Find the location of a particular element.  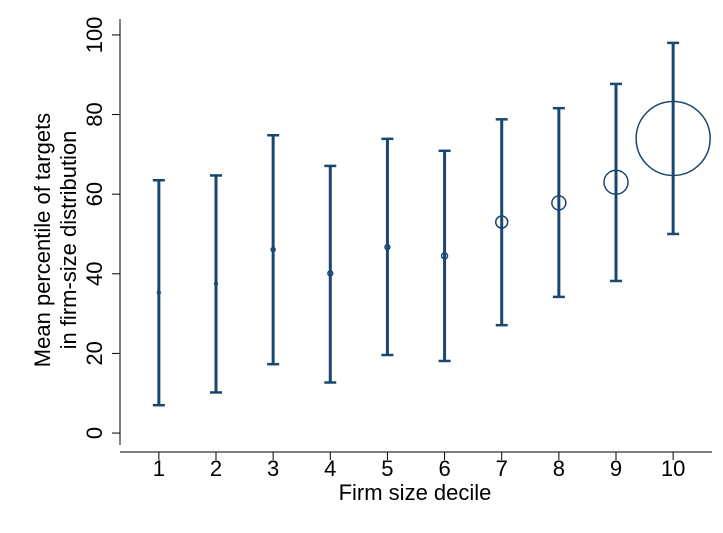

y-tick-label: 40 is located at coordinates (94, 274).